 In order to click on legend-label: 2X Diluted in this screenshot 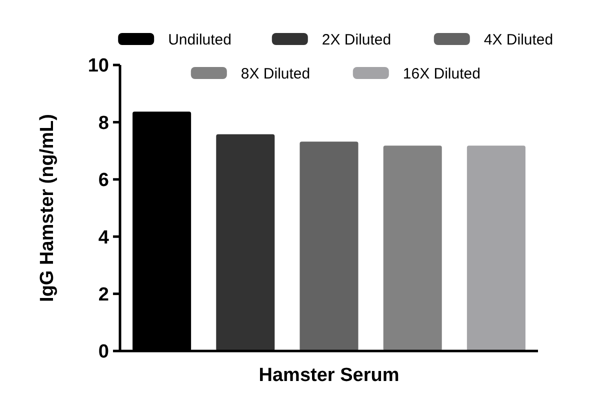, I will do `click(357, 39)`.